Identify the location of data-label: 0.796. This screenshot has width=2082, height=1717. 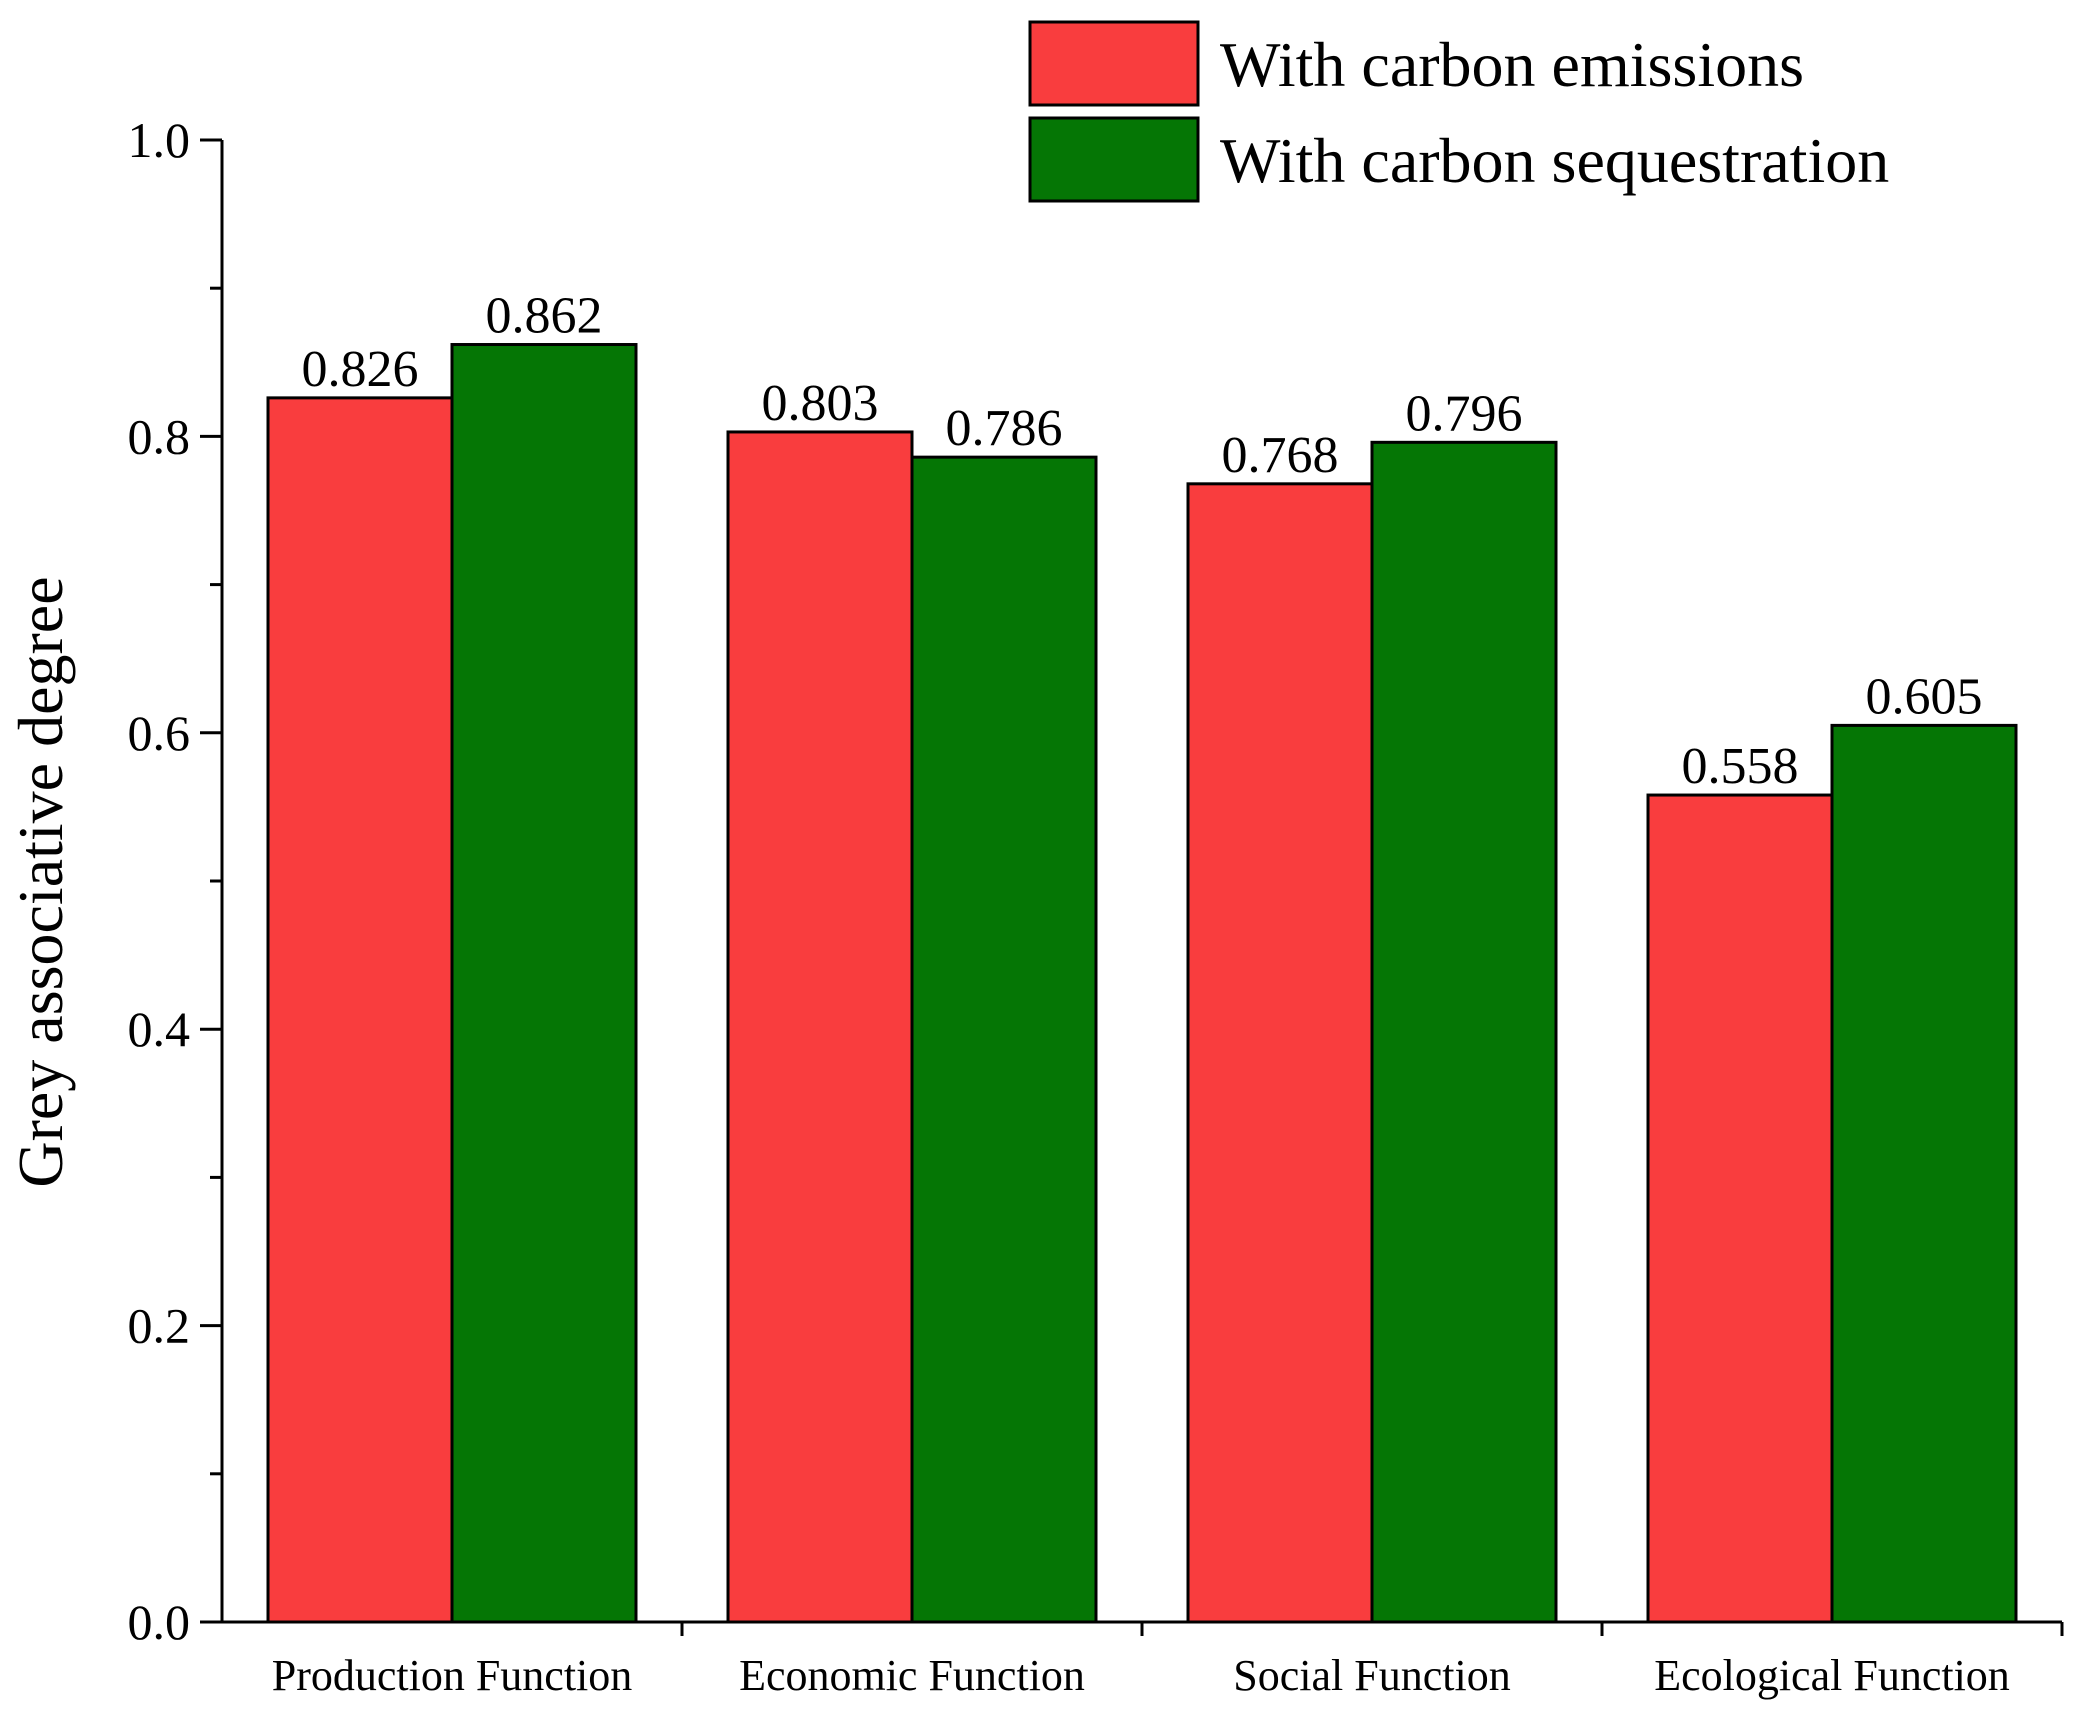
(1464, 413).